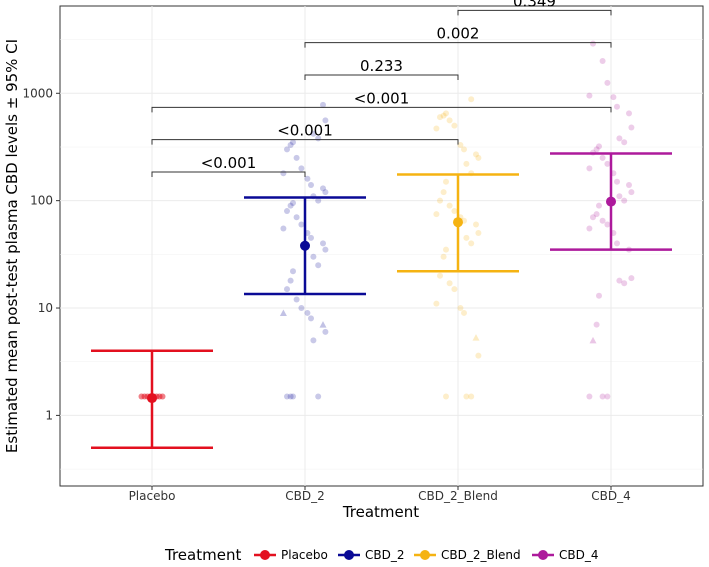  I want to click on mean-point-Placebo, so click(152, 398).